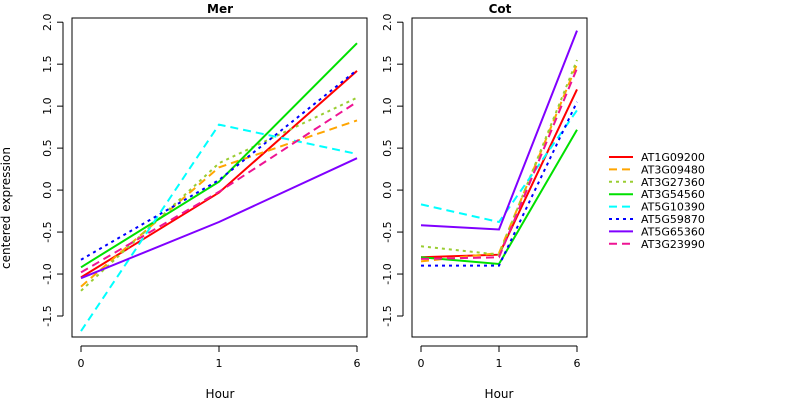  I want to click on y-tick-label-cot: 1.5, so click(387, 64).